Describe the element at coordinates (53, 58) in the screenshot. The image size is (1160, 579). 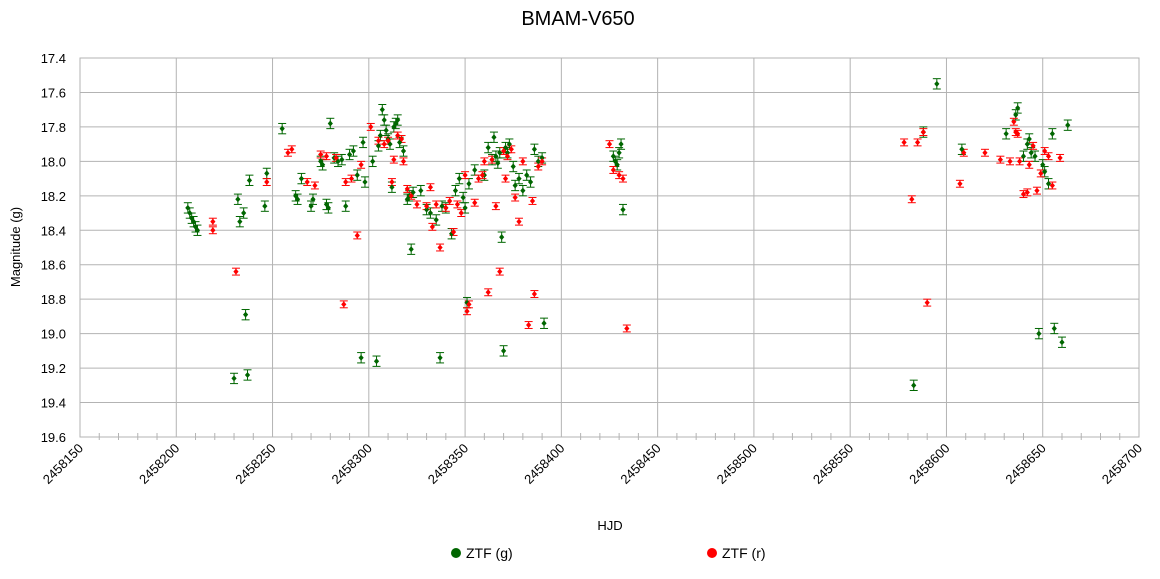
I see `y-tick-label: 17.4` at that location.